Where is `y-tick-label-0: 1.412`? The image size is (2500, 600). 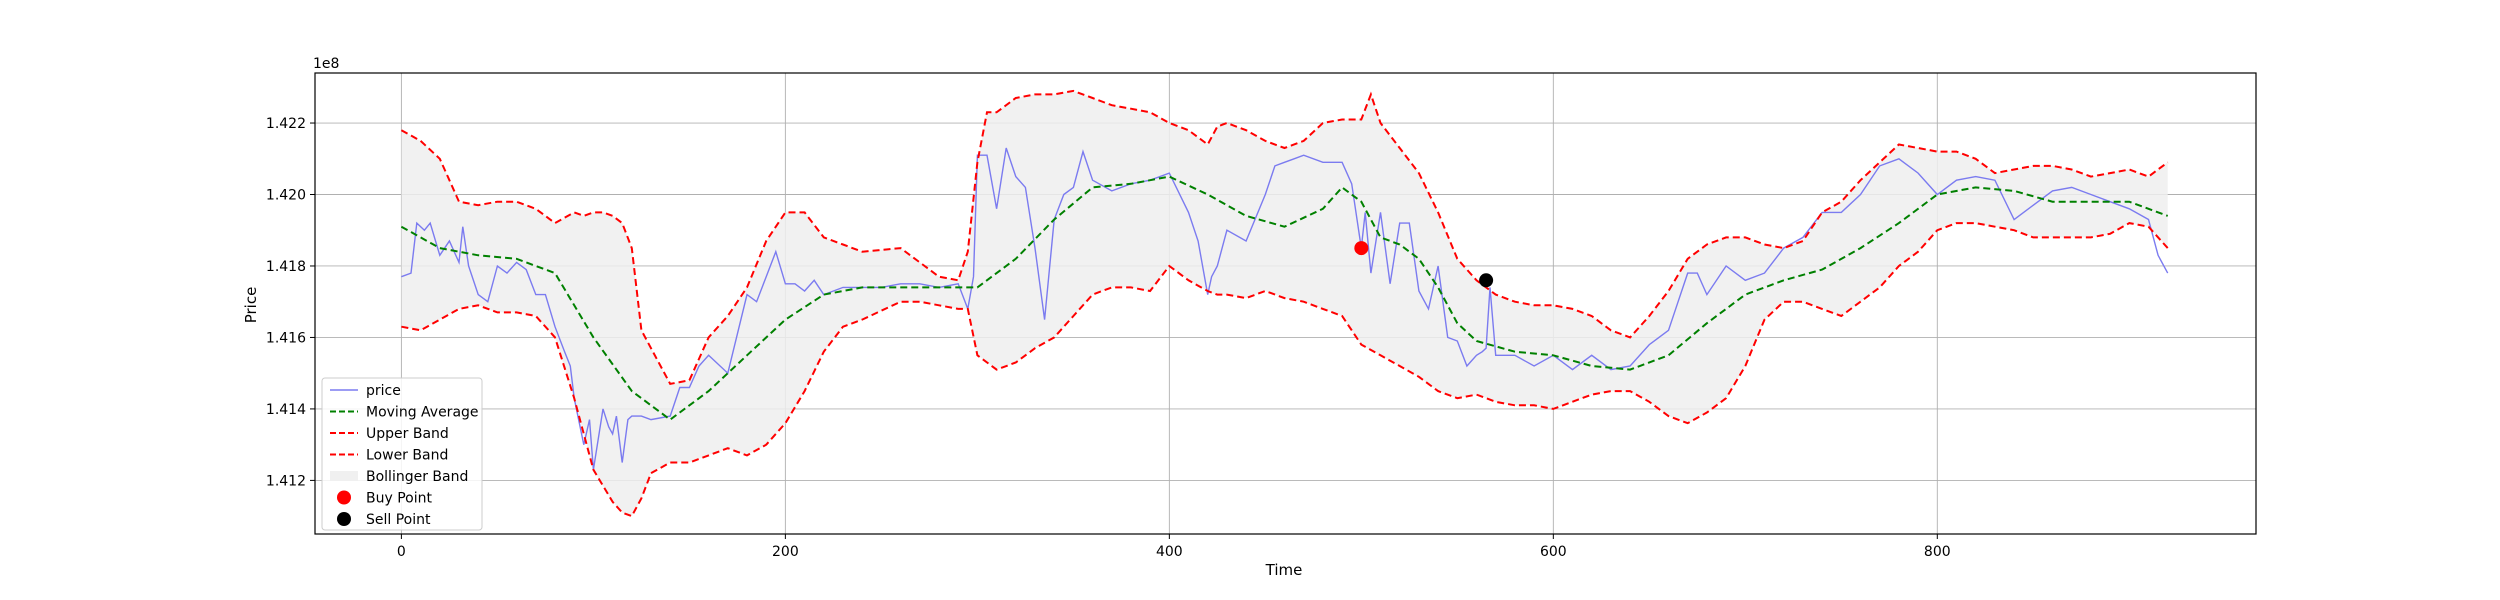 y-tick-label-0: 1.412 is located at coordinates (286, 481).